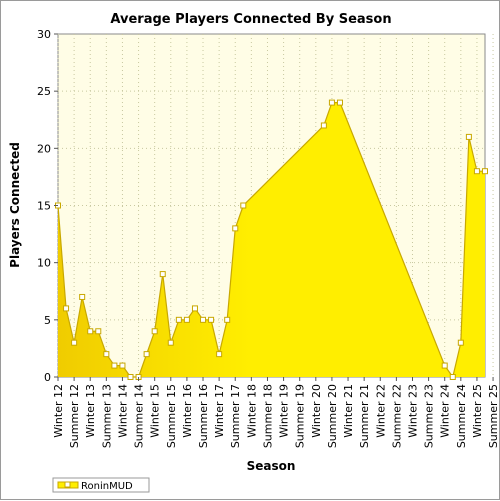 The height and width of the screenshot is (501, 500). I want to click on x-tick-label: Winter 14, so click(122, 411).